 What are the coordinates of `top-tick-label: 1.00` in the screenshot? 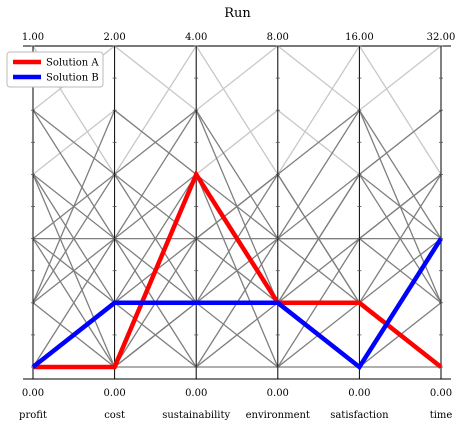 It's located at (33, 37).